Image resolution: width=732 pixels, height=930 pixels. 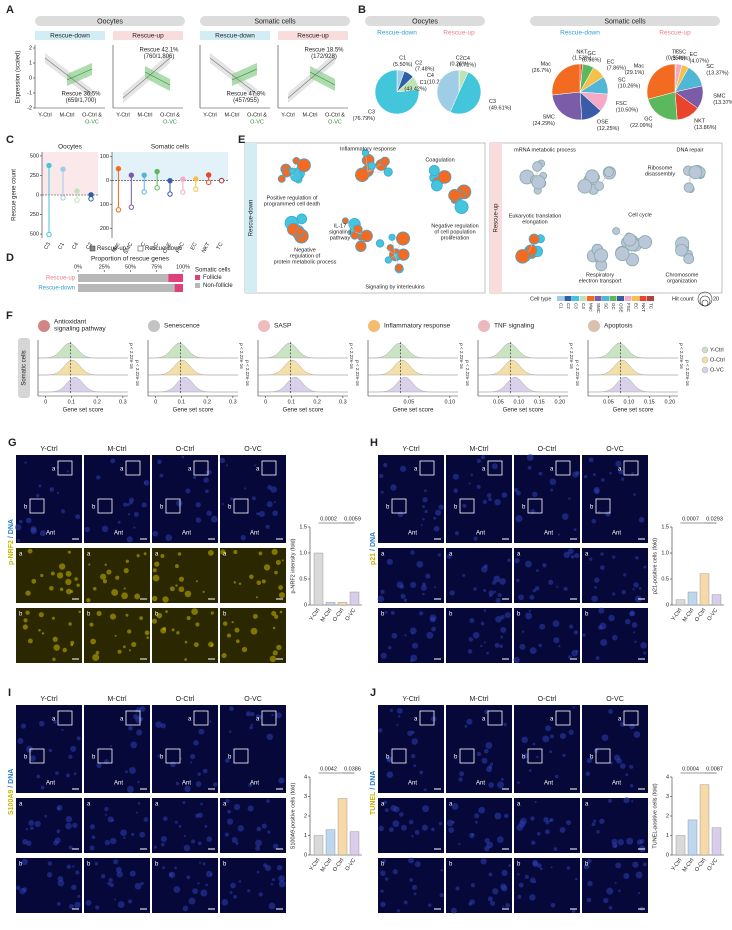 What do you see at coordinates (417, 326) in the screenshot?
I see `panel-title: Inflammatory response` at bounding box center [417, 326].